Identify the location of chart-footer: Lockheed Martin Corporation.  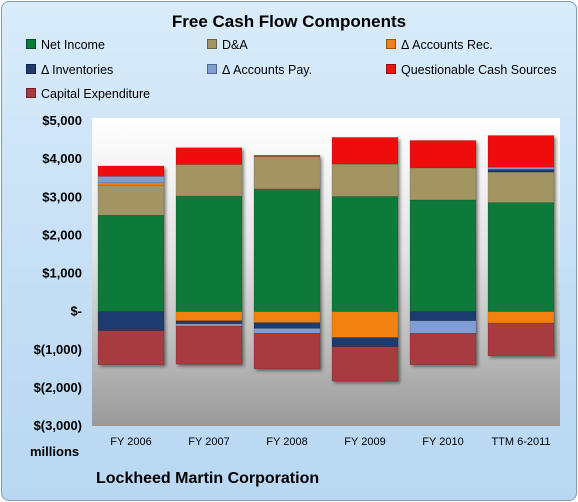
(208, 478).